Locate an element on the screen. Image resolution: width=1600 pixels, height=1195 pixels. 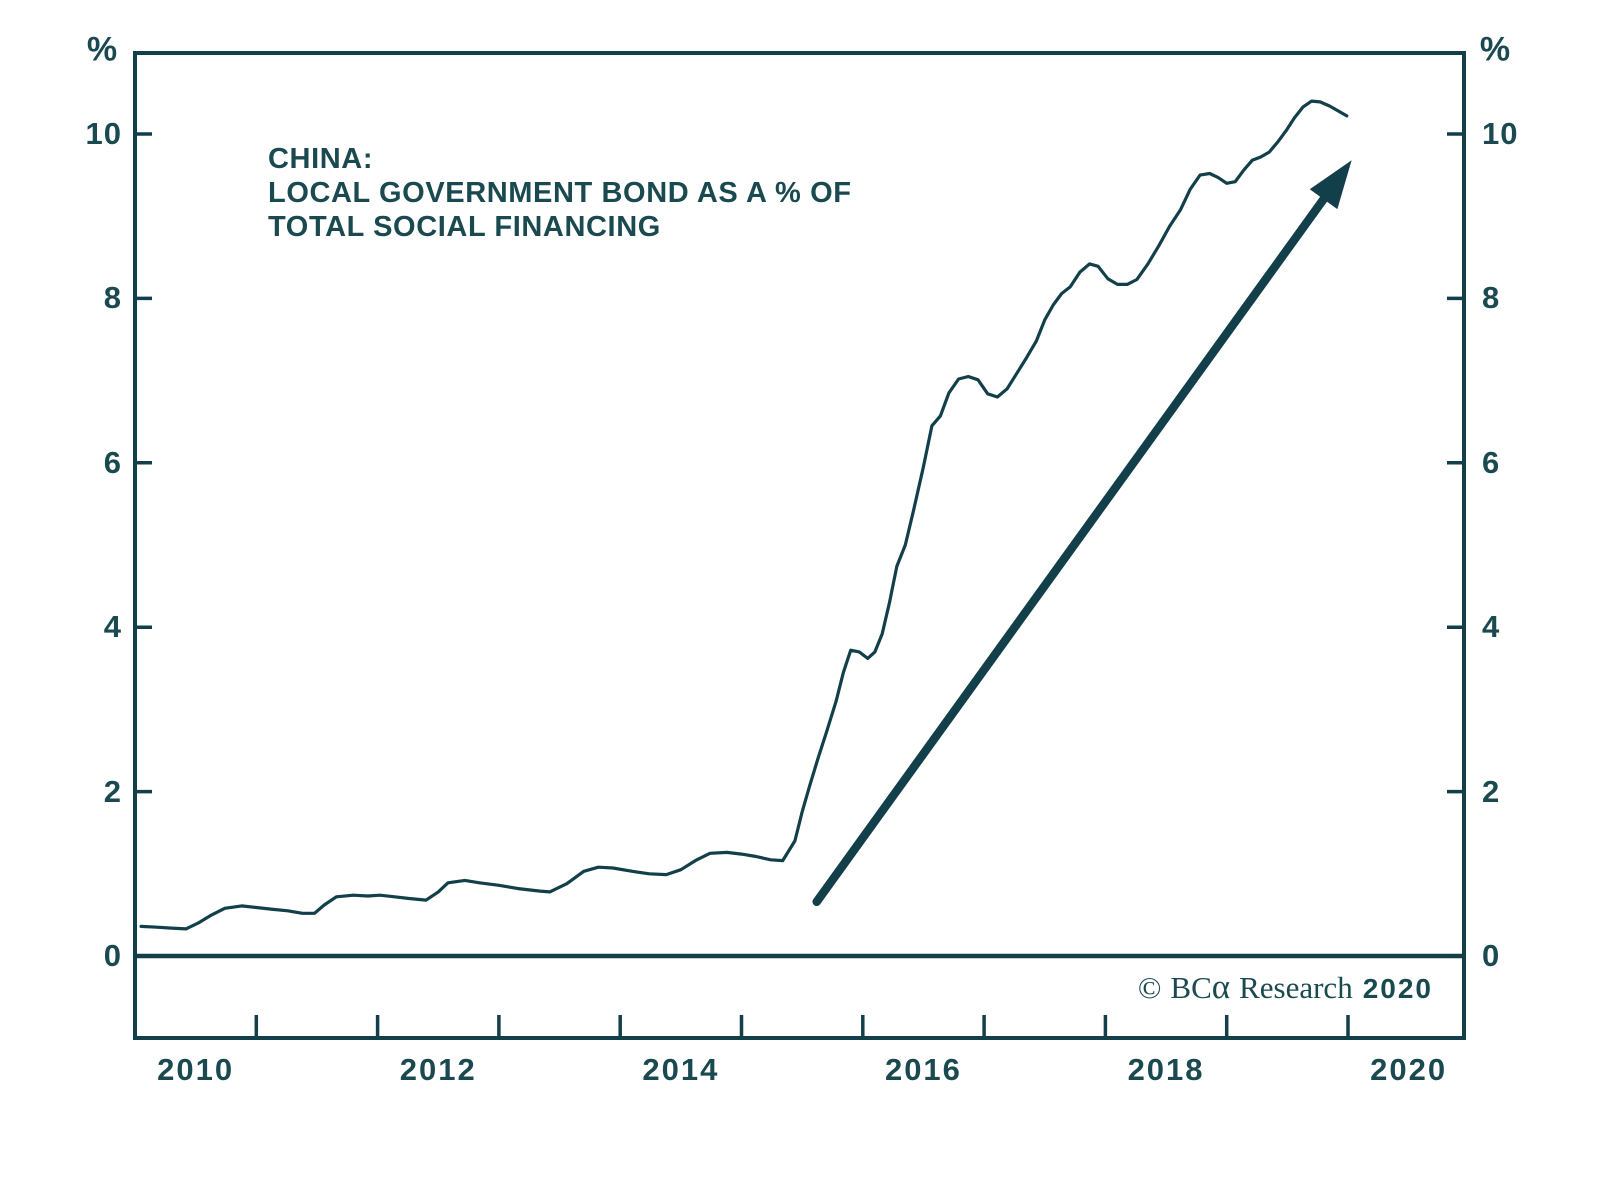
x-axis-label: 2014 is located at coordinates (681, 1069).